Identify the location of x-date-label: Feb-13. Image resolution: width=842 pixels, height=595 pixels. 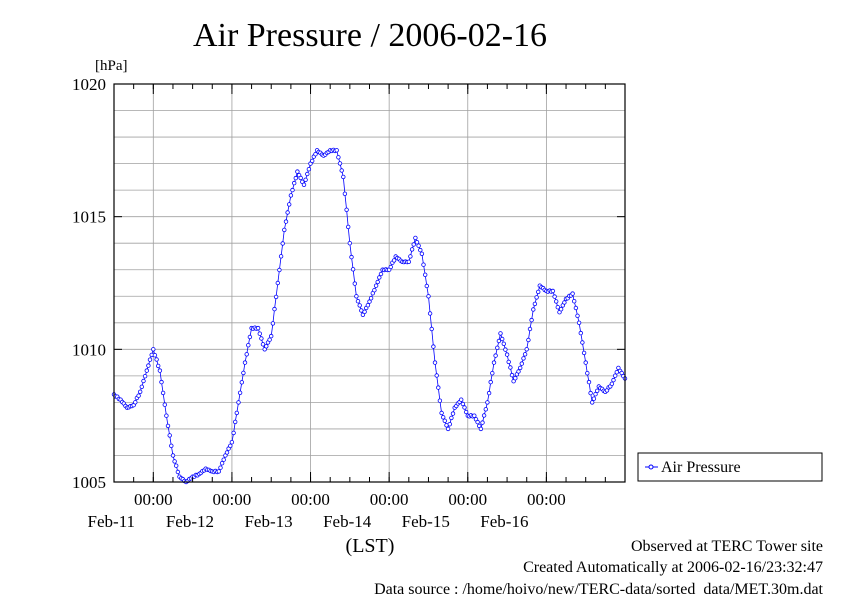
(268, 521).